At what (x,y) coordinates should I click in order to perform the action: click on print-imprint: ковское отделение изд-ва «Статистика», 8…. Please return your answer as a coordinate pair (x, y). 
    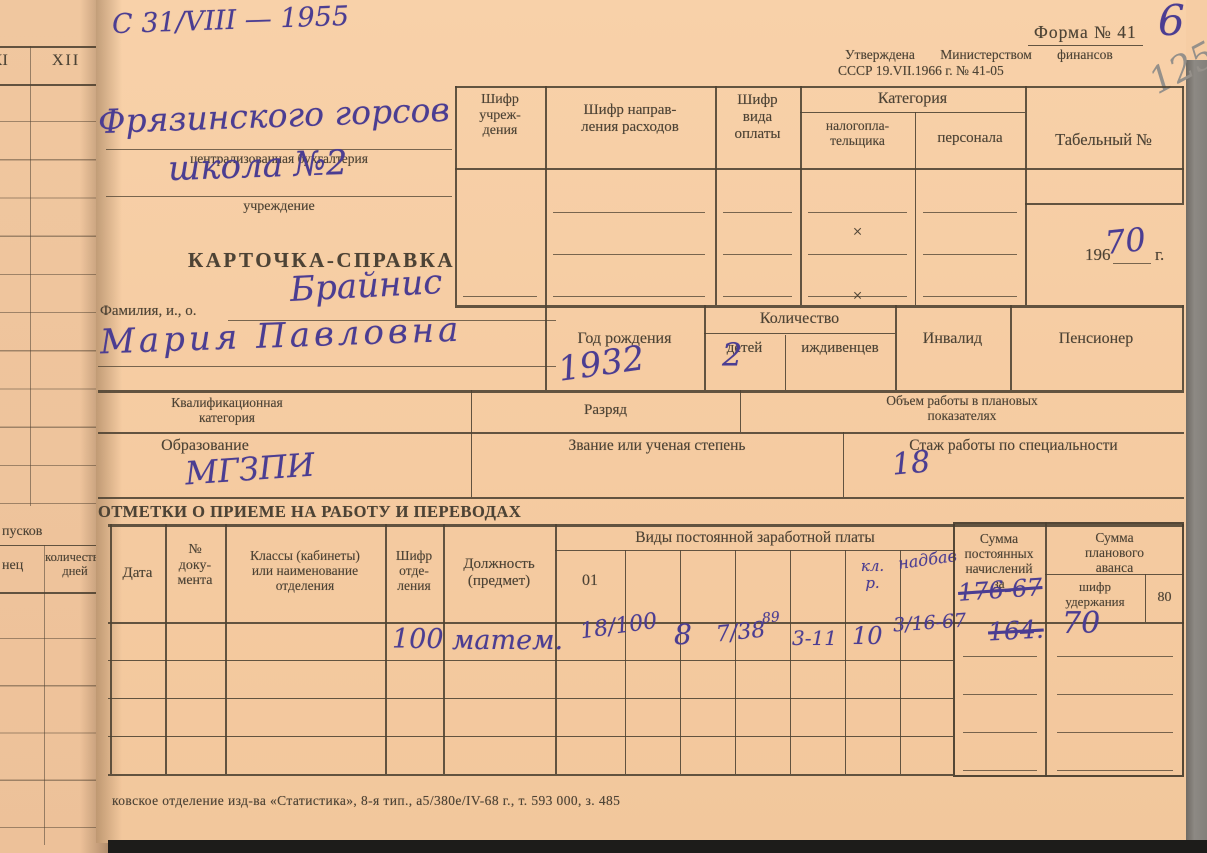
    Looking at the image, I should click on (366, 800).